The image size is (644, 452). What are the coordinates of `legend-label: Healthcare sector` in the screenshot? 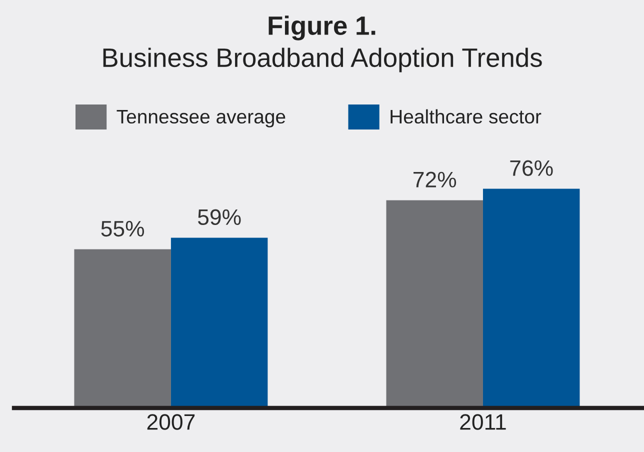 It's located at (466, 116).